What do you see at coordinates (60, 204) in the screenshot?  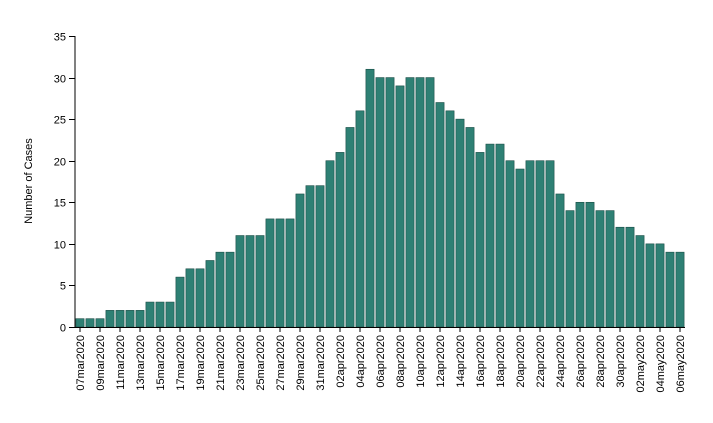 I see `y-tick-label-15: 15` at bounding box center [60, 204].